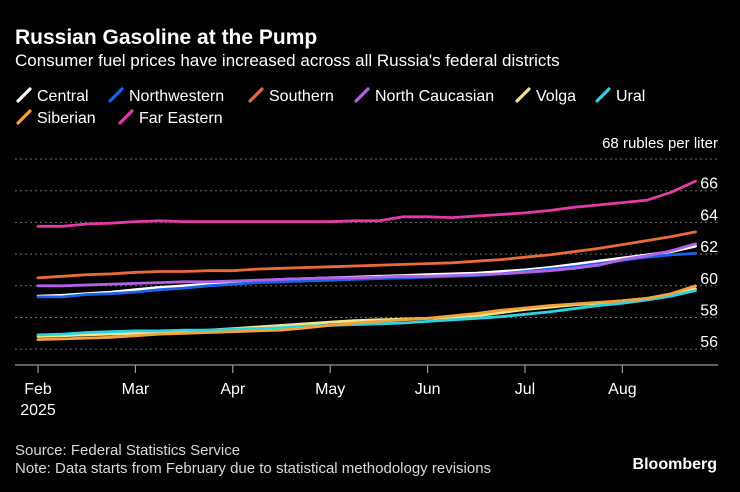 The height and width of the screenshot is (492, 740). I want to click on legend-swatch-volga, so click(523, 95).